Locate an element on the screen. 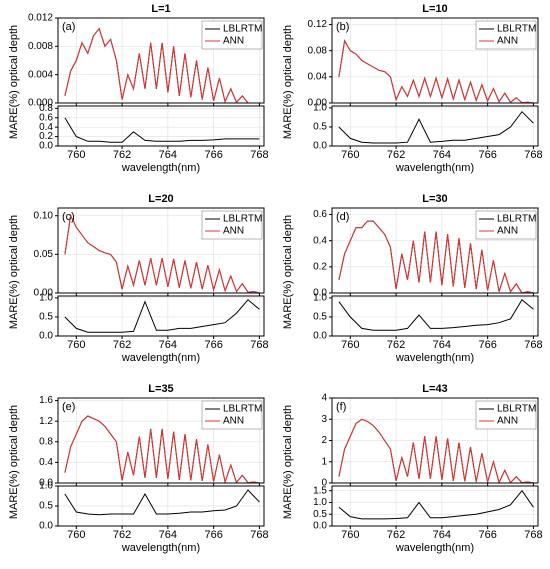  y-tick-label: 1.6 is located at coordinates (46, 400).